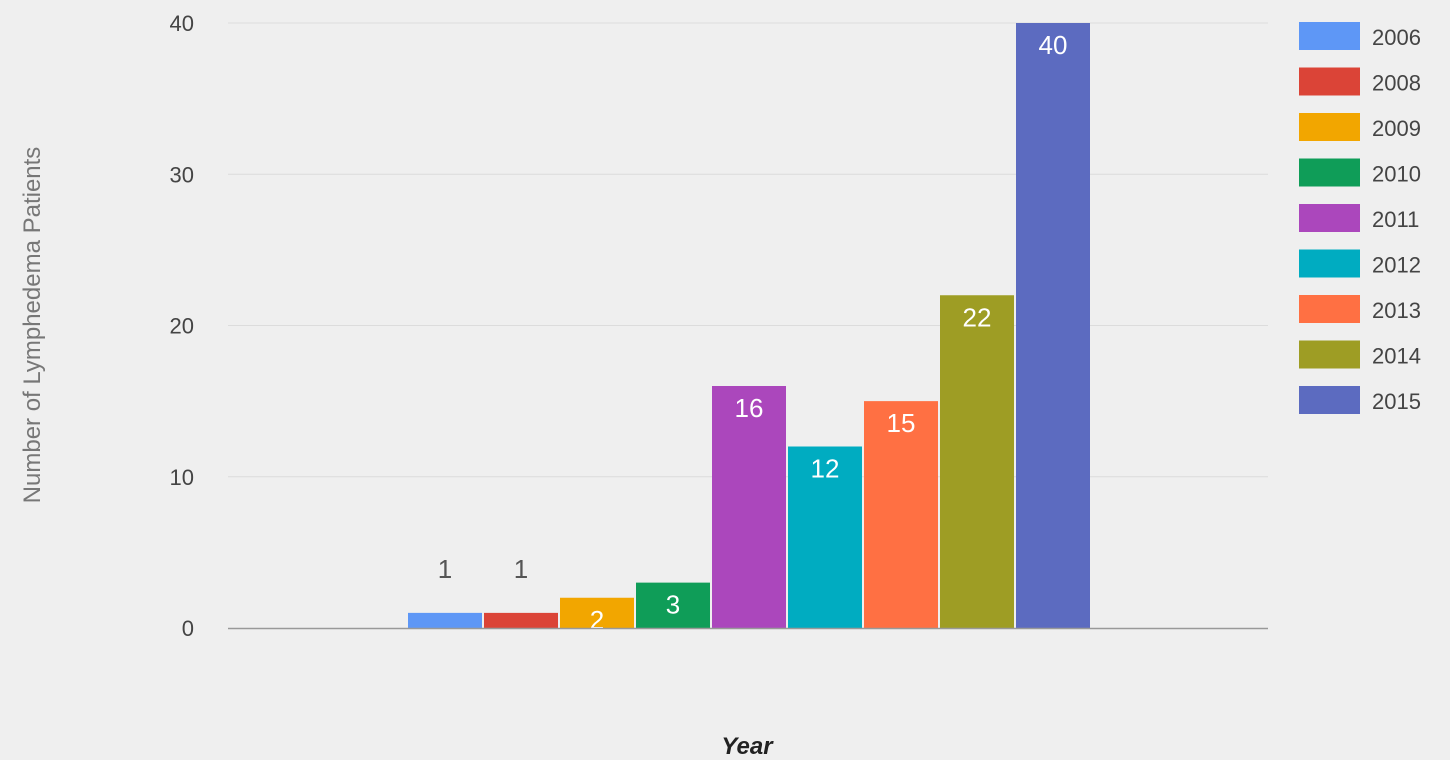 This screenshot has width=1450, height=760. I want to click on legend-swatch-2012, so click(1329, 263).